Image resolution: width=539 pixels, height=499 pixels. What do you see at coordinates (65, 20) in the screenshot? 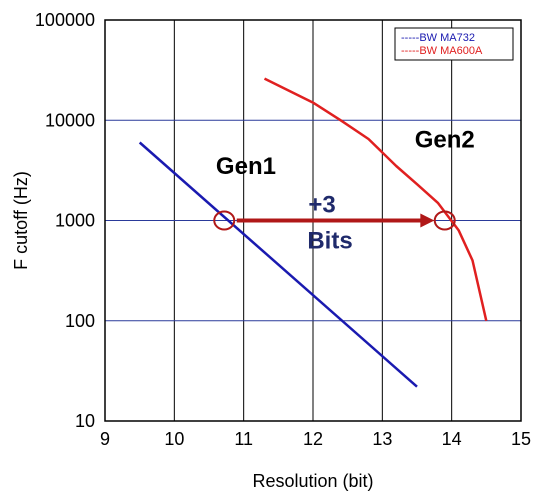
I see `y-tick-label: 100000` at bounding box center [65, 20].